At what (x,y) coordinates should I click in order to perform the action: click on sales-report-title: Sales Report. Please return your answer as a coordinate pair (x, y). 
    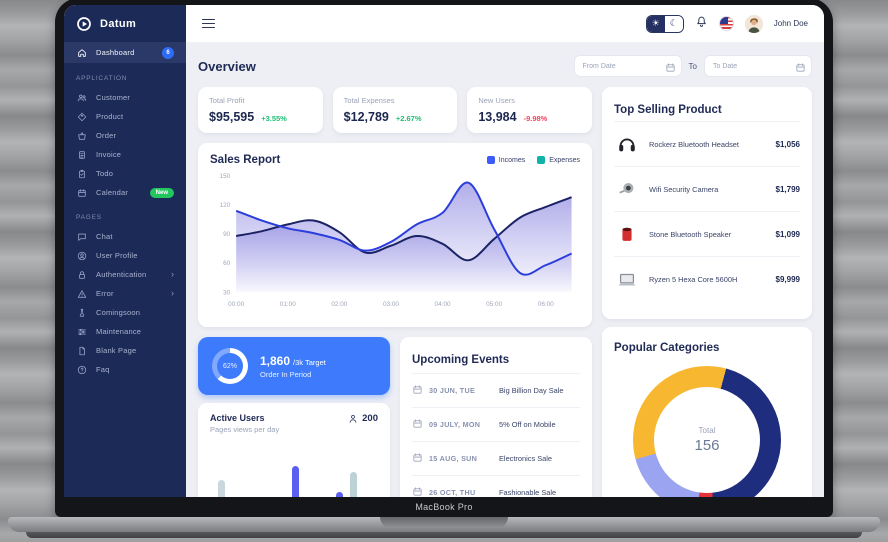
    Looking at the image, I should click on (245, 160).